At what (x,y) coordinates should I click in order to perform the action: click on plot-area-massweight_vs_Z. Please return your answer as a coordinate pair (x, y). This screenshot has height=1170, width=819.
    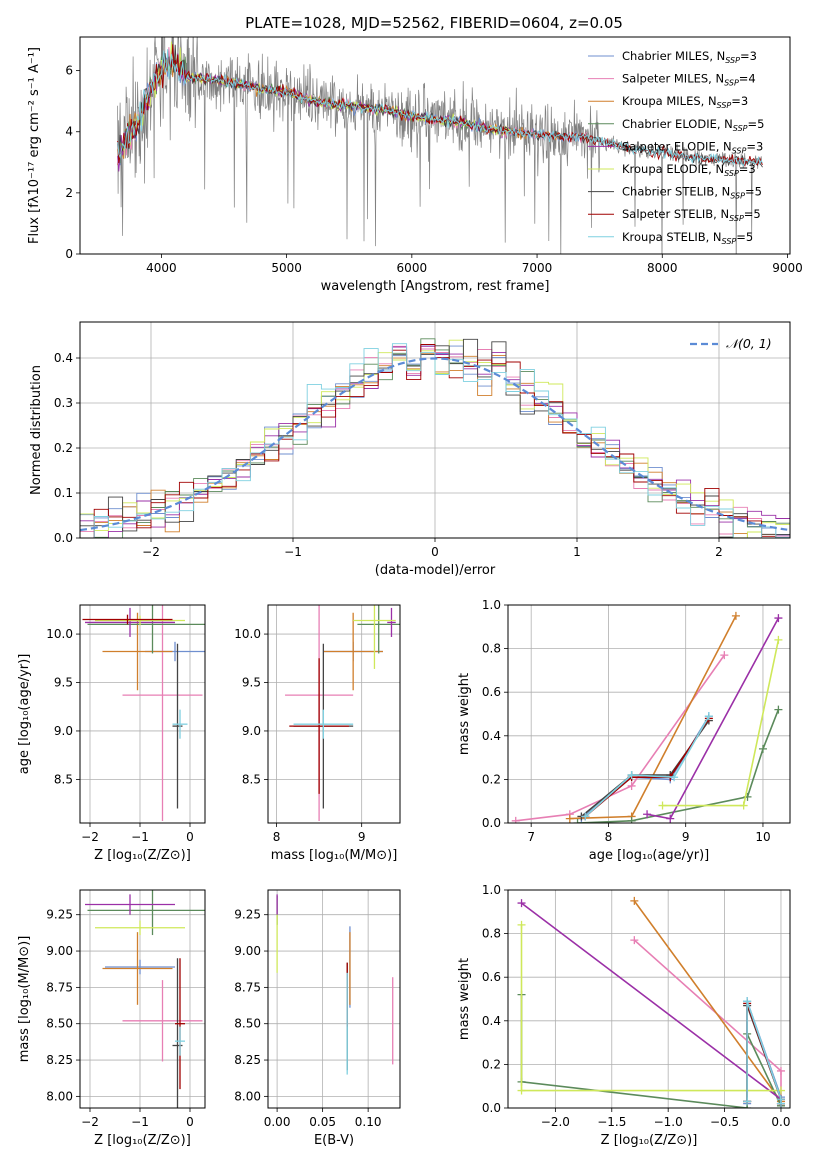
    Looking at the image, I should click on (651, 1002).